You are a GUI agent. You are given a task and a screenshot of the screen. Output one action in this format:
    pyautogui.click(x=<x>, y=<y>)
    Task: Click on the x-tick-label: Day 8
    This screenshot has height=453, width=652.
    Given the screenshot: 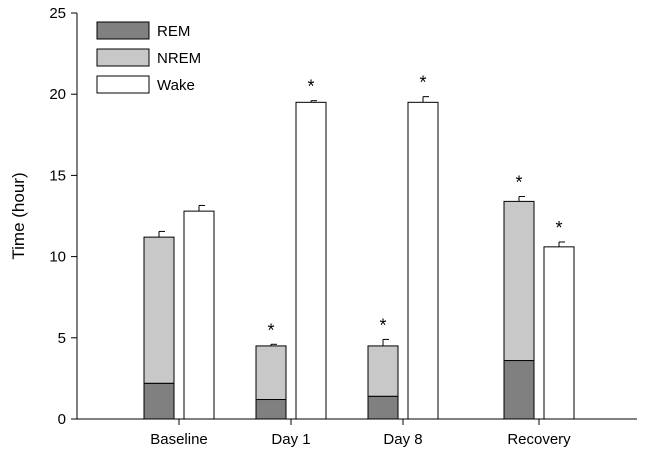 What is the action you would take?
    pyautogui.click(x=402, y=439)
    